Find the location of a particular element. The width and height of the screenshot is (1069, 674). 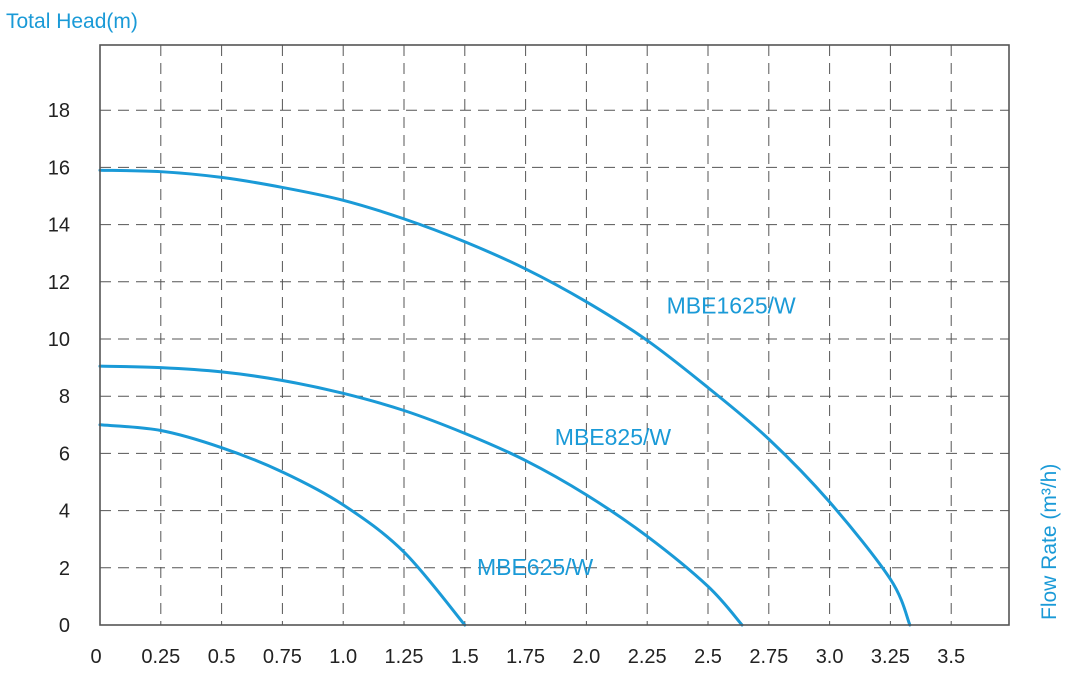

x-tick-label: 1.5 is located at coordinates (465, 657).